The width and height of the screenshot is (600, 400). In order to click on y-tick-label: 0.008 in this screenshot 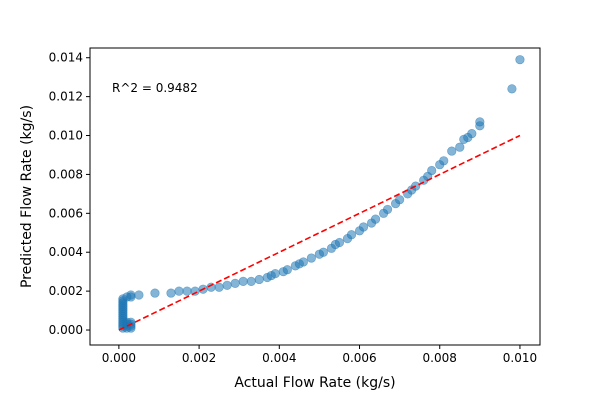, I will do `click(66, 174)`.